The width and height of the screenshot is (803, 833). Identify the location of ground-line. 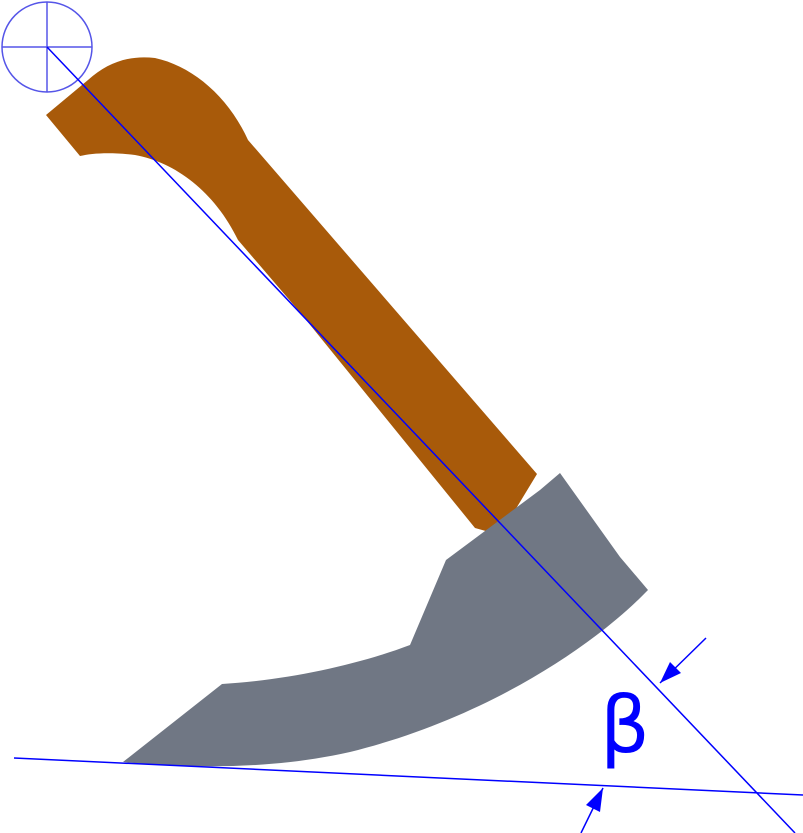
(408, 776).